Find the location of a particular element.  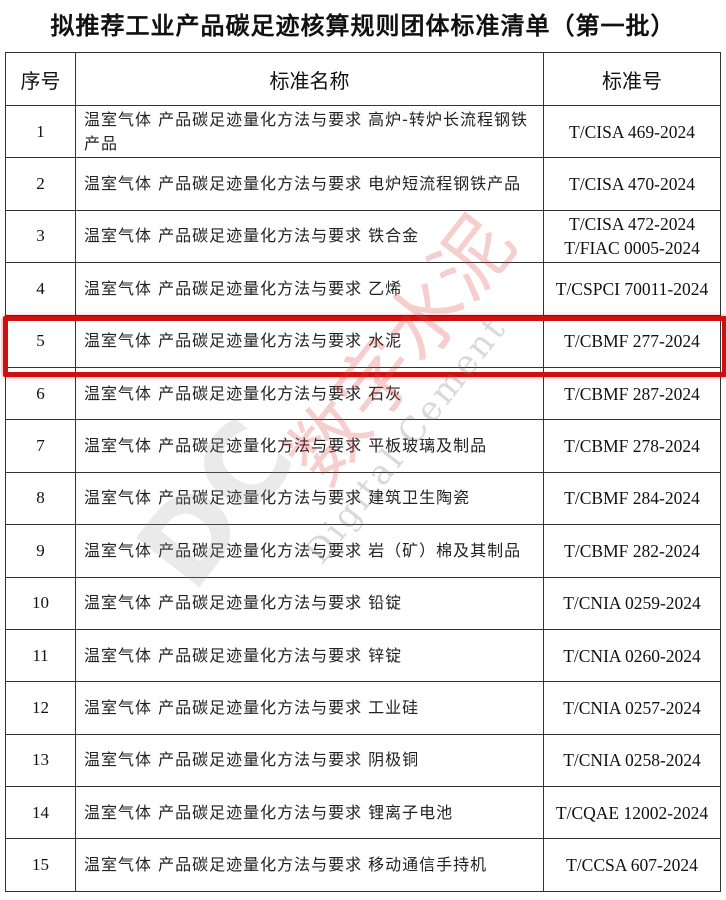

table-row: 8 温室气体 产品碳足迹量化方法与要求 建筑卫生陶瓷 T/CBMF 284-2024 is located at coordinates (363, 498).